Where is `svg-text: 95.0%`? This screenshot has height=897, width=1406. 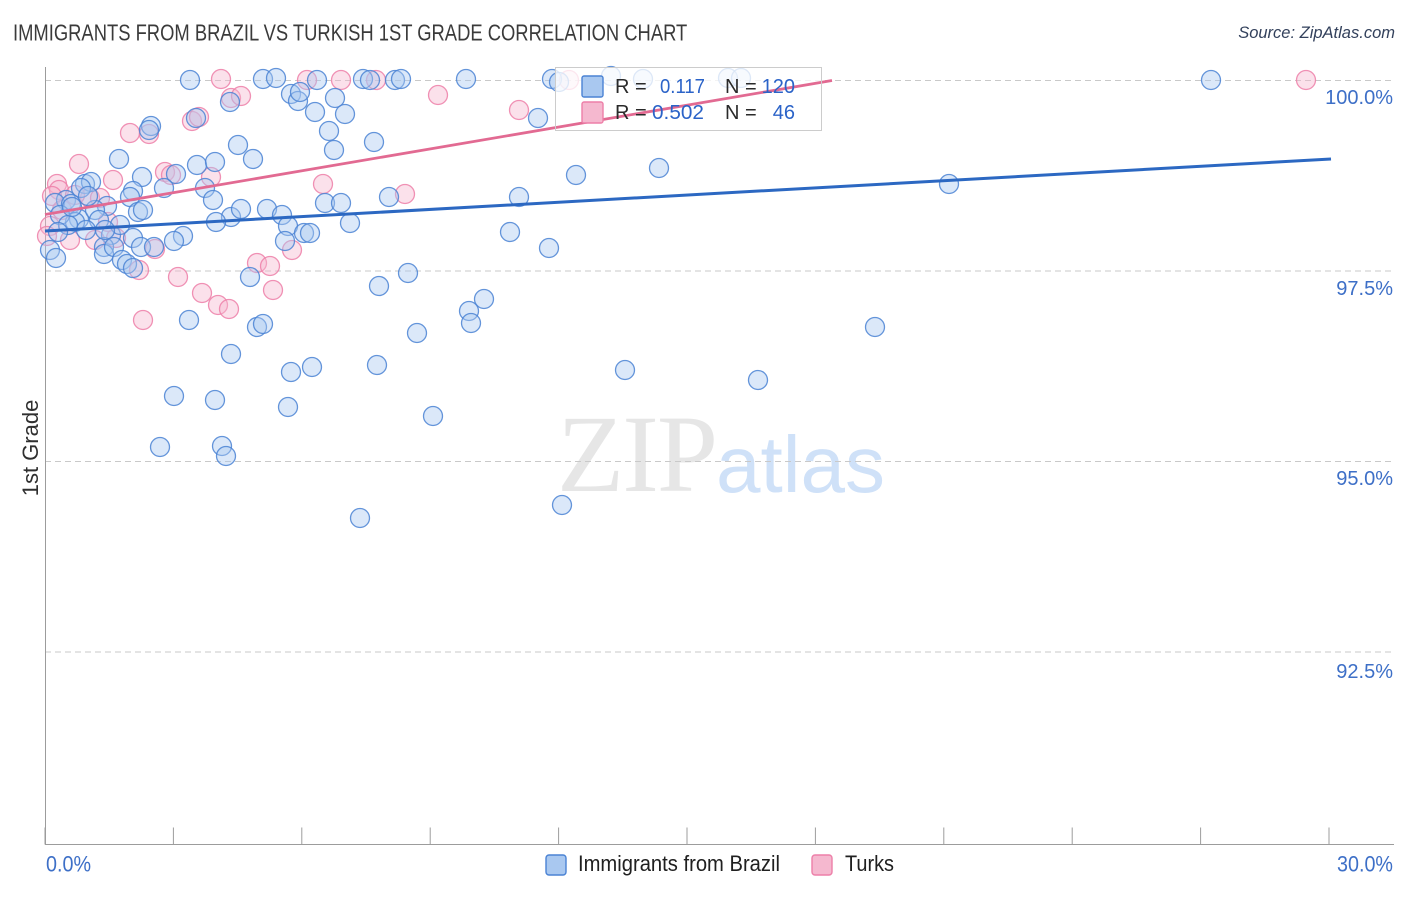 svg-text: 95.0% is located at coordinates (1364, 479).